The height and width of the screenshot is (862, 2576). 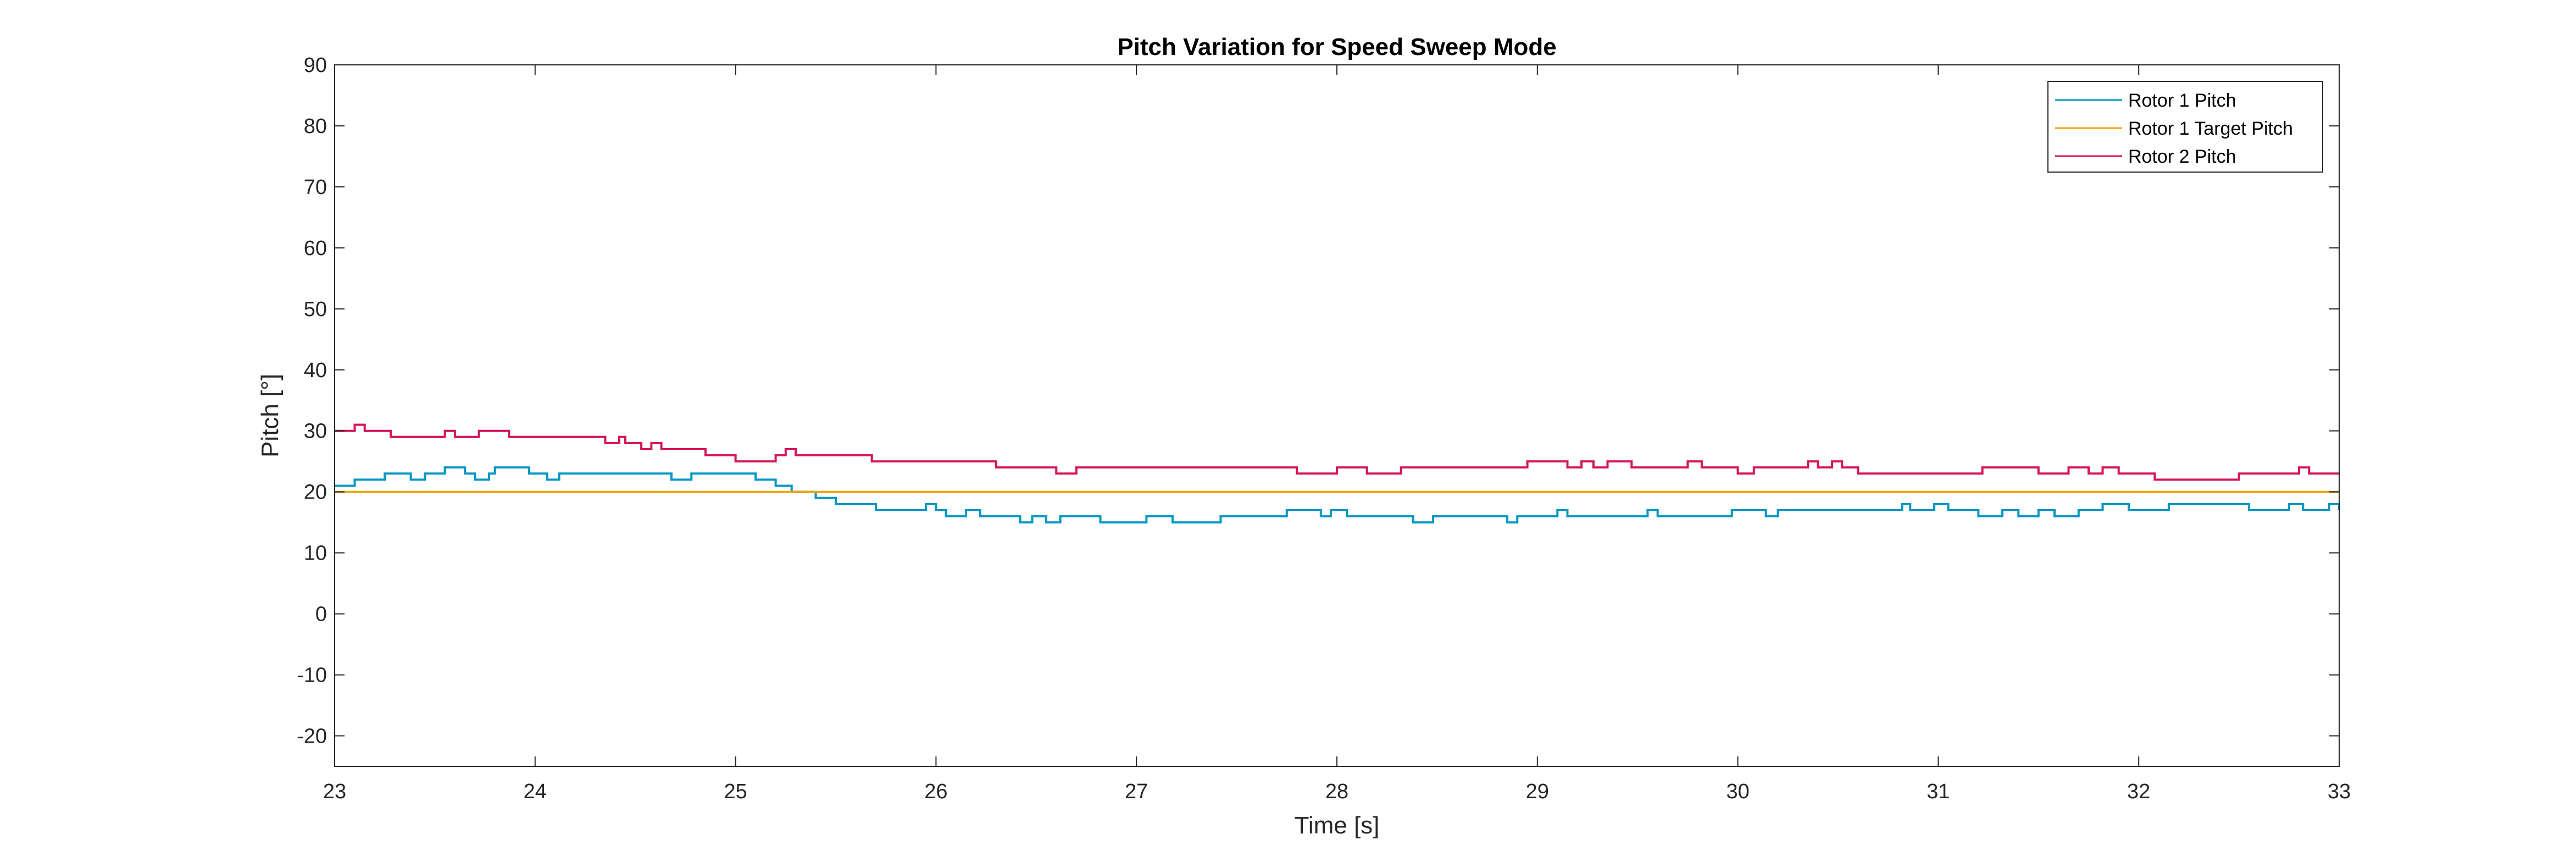 What do you see at coordinates (735, 791) in the screenshot?
I see `x-tick-label: 25` at bounding box center [735, 791].